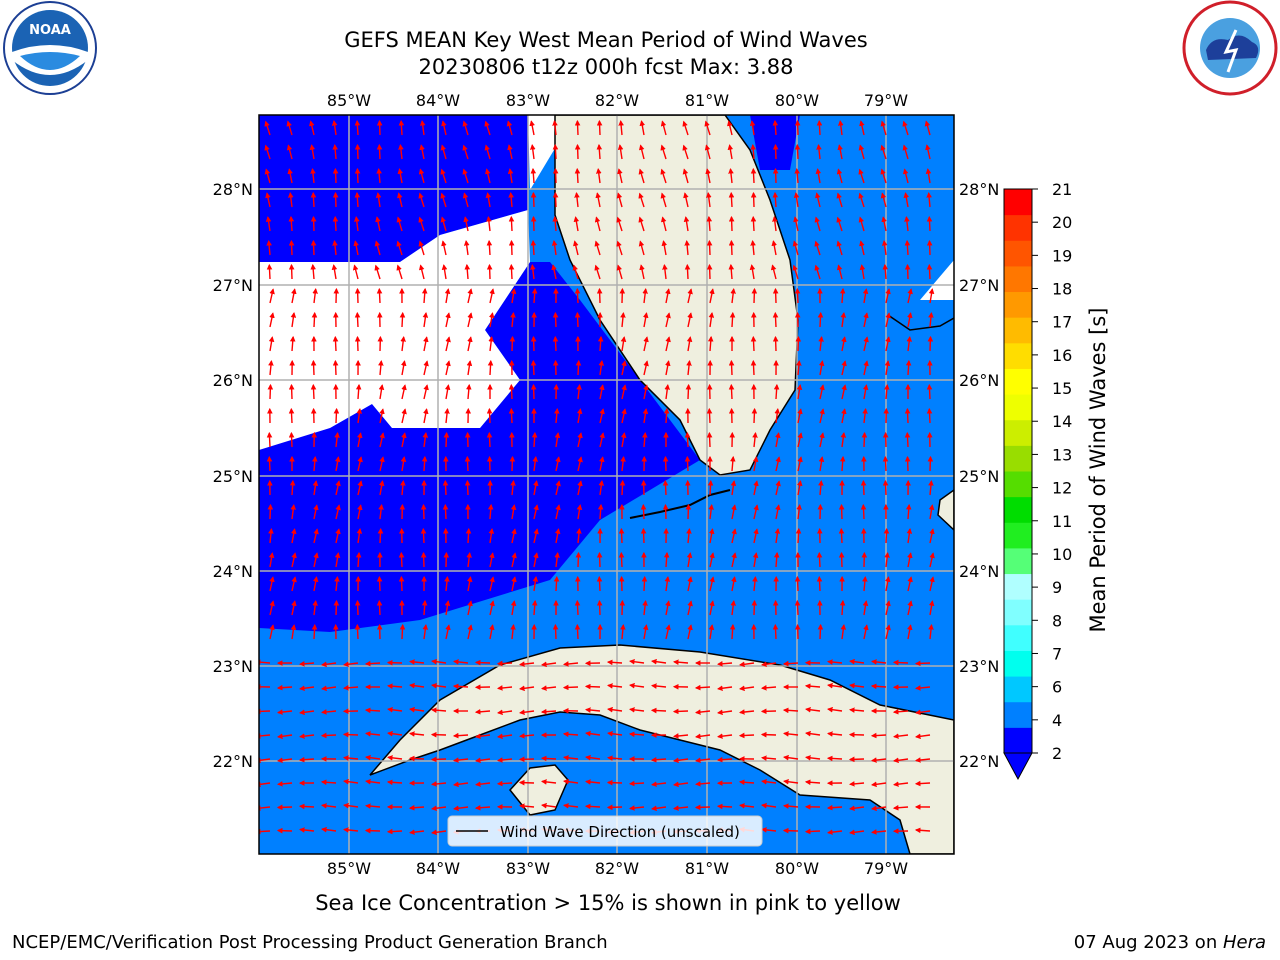 This screenshot has height=960, width=1280. Describe the element at coordinates (797, 868) in the screenshot. I see `lon-label: 80°W` at that location.